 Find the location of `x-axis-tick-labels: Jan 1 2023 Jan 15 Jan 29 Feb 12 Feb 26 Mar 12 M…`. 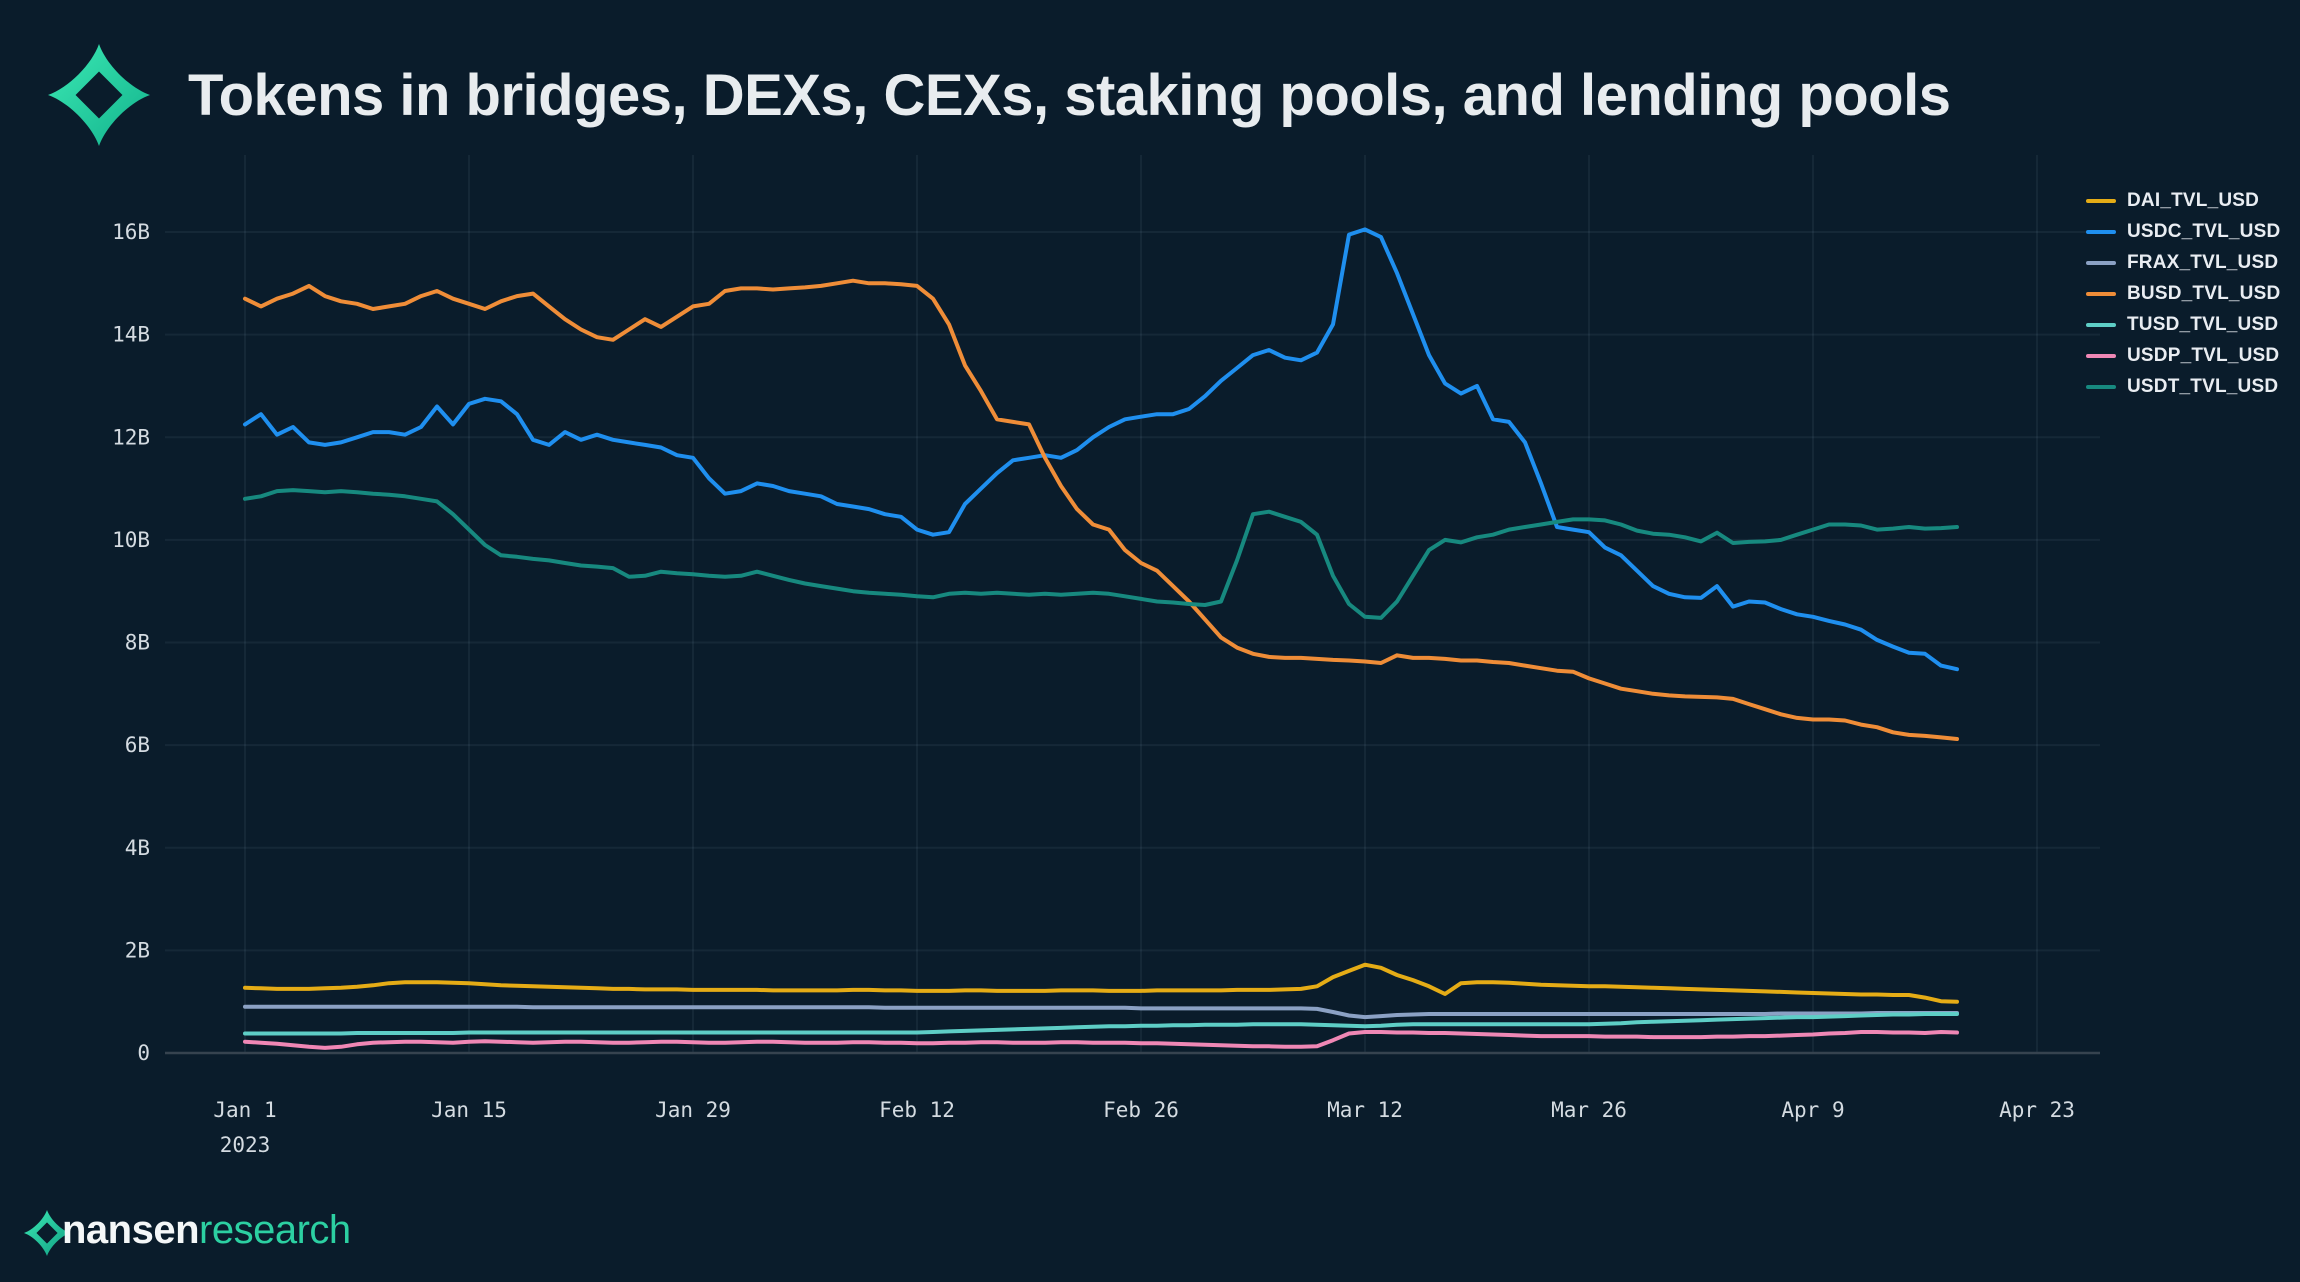

x-axis-tick-labels: Jan 1 2023 Jan 15 Jan 29 Feb 12 Feb 26 Mar 12 M… is located at coordinates (1144, 1127).